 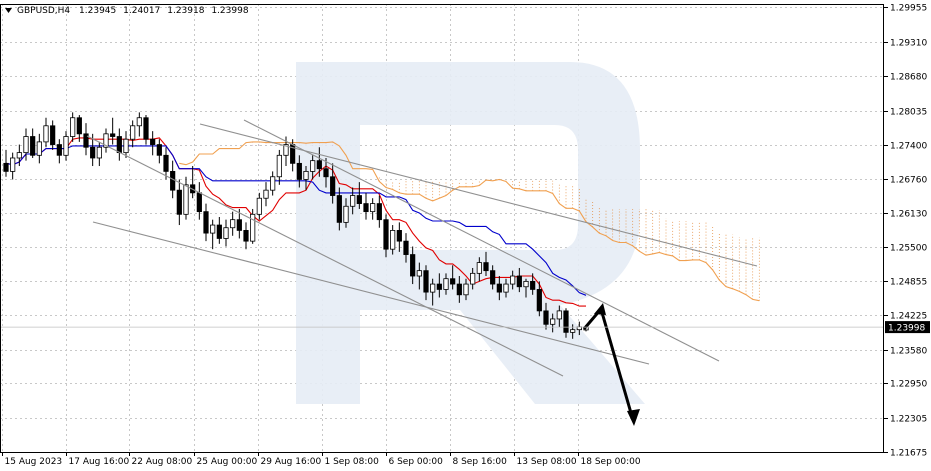 I want to click on ohlc-open: 1.23945, so click(x=97, y=11).